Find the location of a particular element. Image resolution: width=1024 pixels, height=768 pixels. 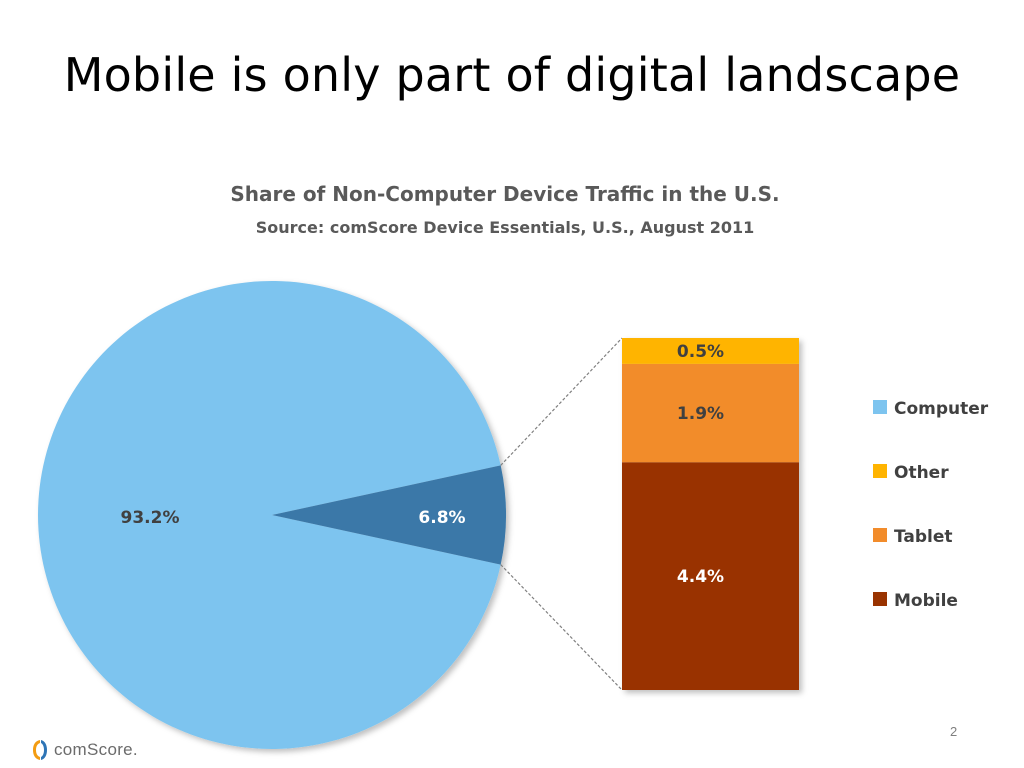

bar-segment-other is located at coordinates (710, 351).